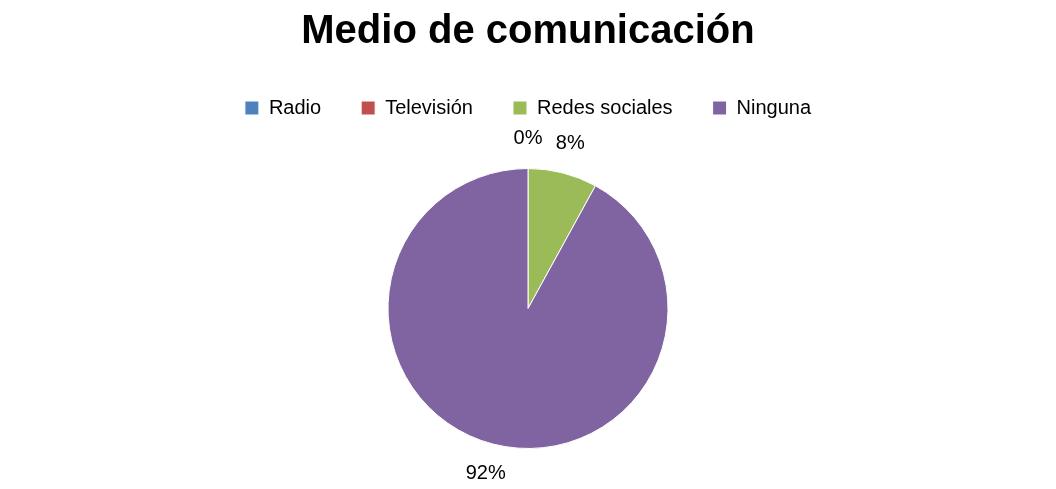 The width and height of the screenshot is (1056, 489). I want to click on legend-label: Redes sociales, so click(604, 106).